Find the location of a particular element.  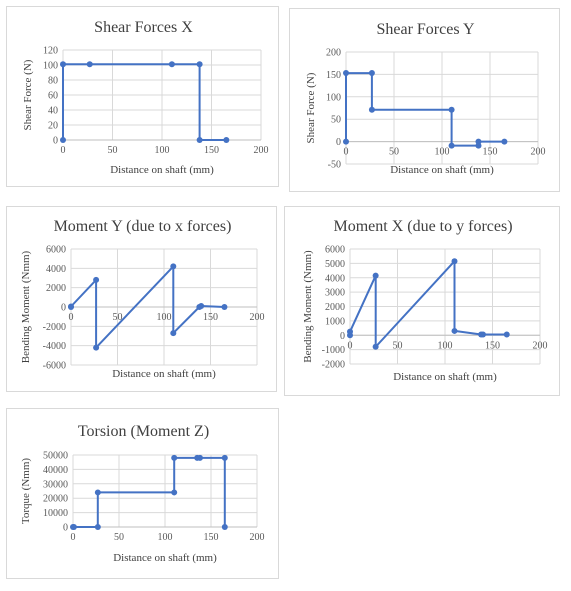

y-tick-label: 80 is located at coordinates (53, 81).